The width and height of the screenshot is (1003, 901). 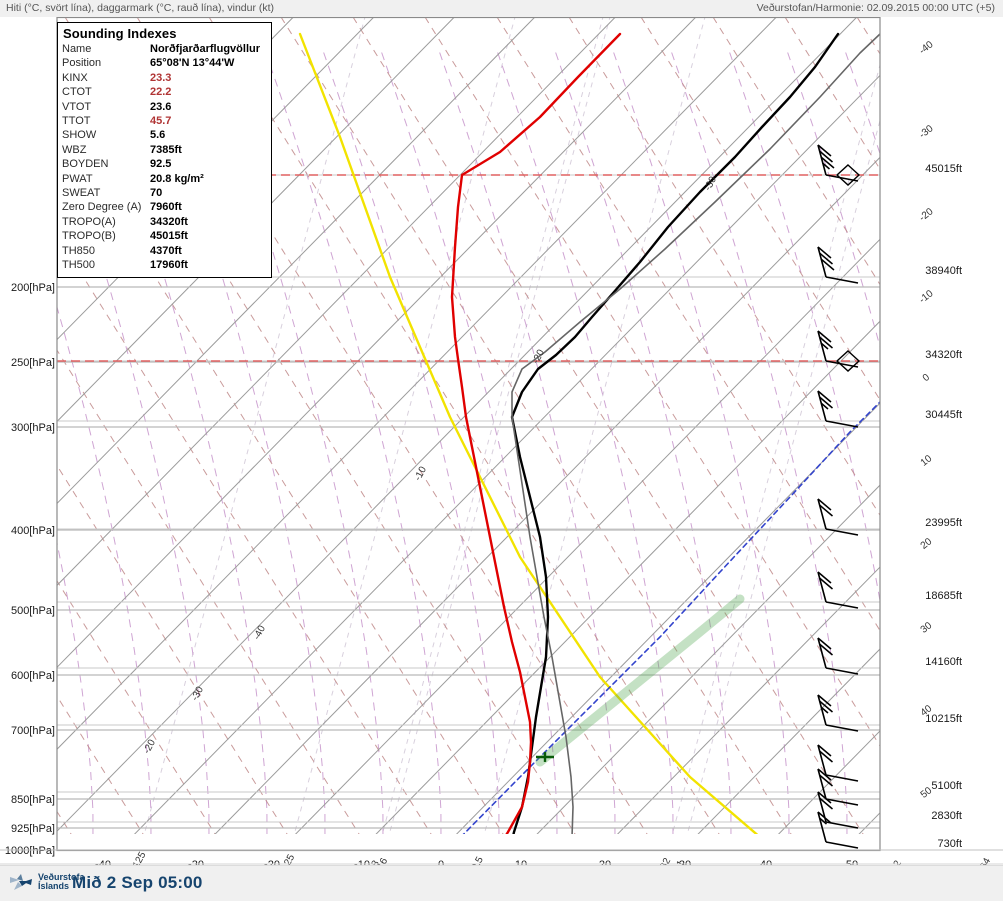 What do you see at coordinates (106, 108) in the screenshot?
I see `sounding-index-key: VTOT` at bounding box center [106, 108].